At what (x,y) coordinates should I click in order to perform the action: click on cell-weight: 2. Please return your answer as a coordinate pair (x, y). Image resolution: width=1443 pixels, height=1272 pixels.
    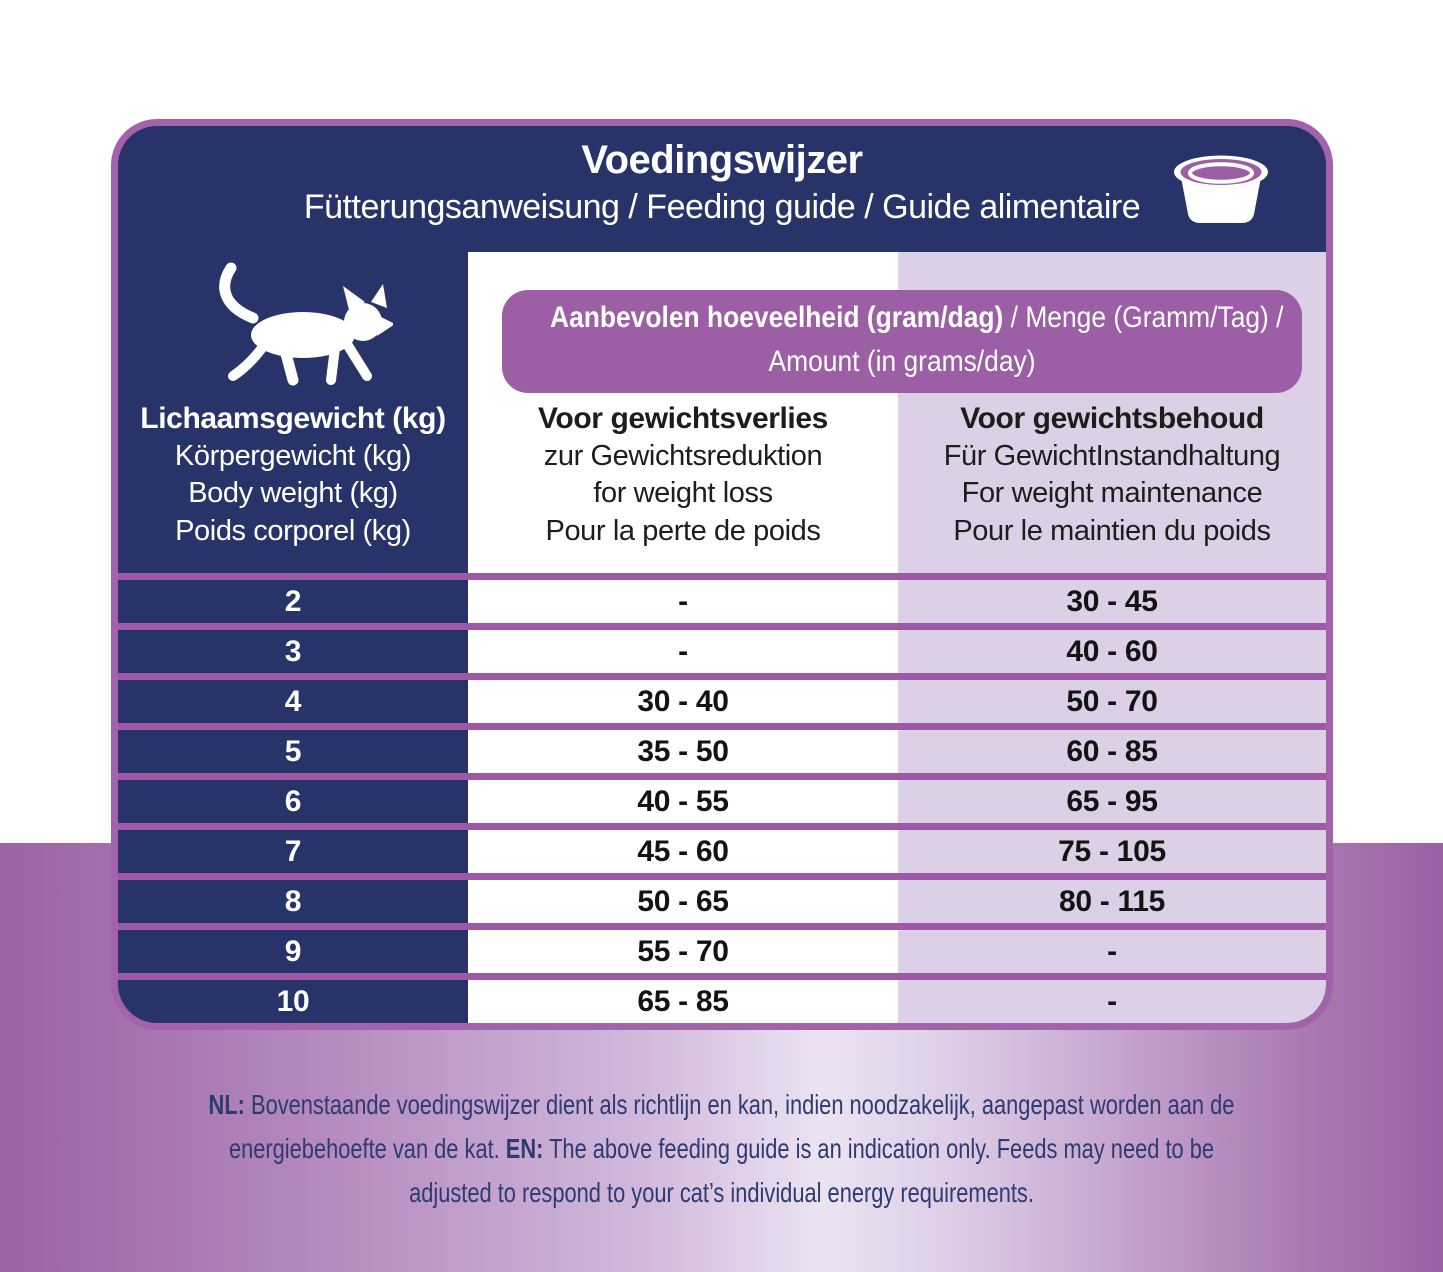
    Looking at the image, I should click on (293, 601).